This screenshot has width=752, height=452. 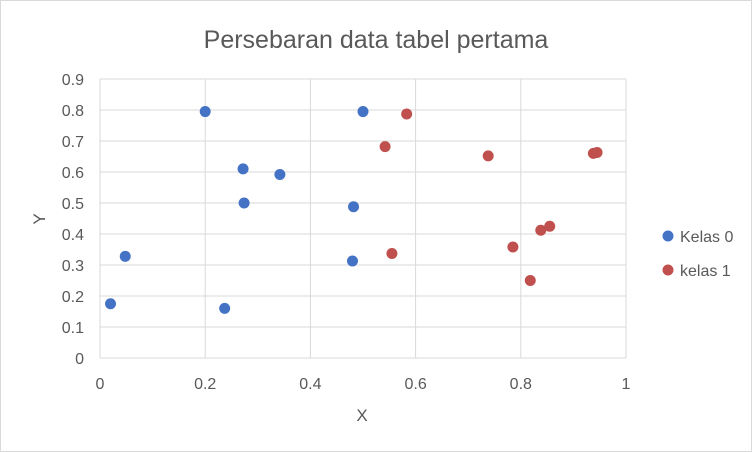 What do you see at coordinates (415, 384) in the screenshot?
I see `x-tick-label: 0.6` at bounding box center [415, 384].